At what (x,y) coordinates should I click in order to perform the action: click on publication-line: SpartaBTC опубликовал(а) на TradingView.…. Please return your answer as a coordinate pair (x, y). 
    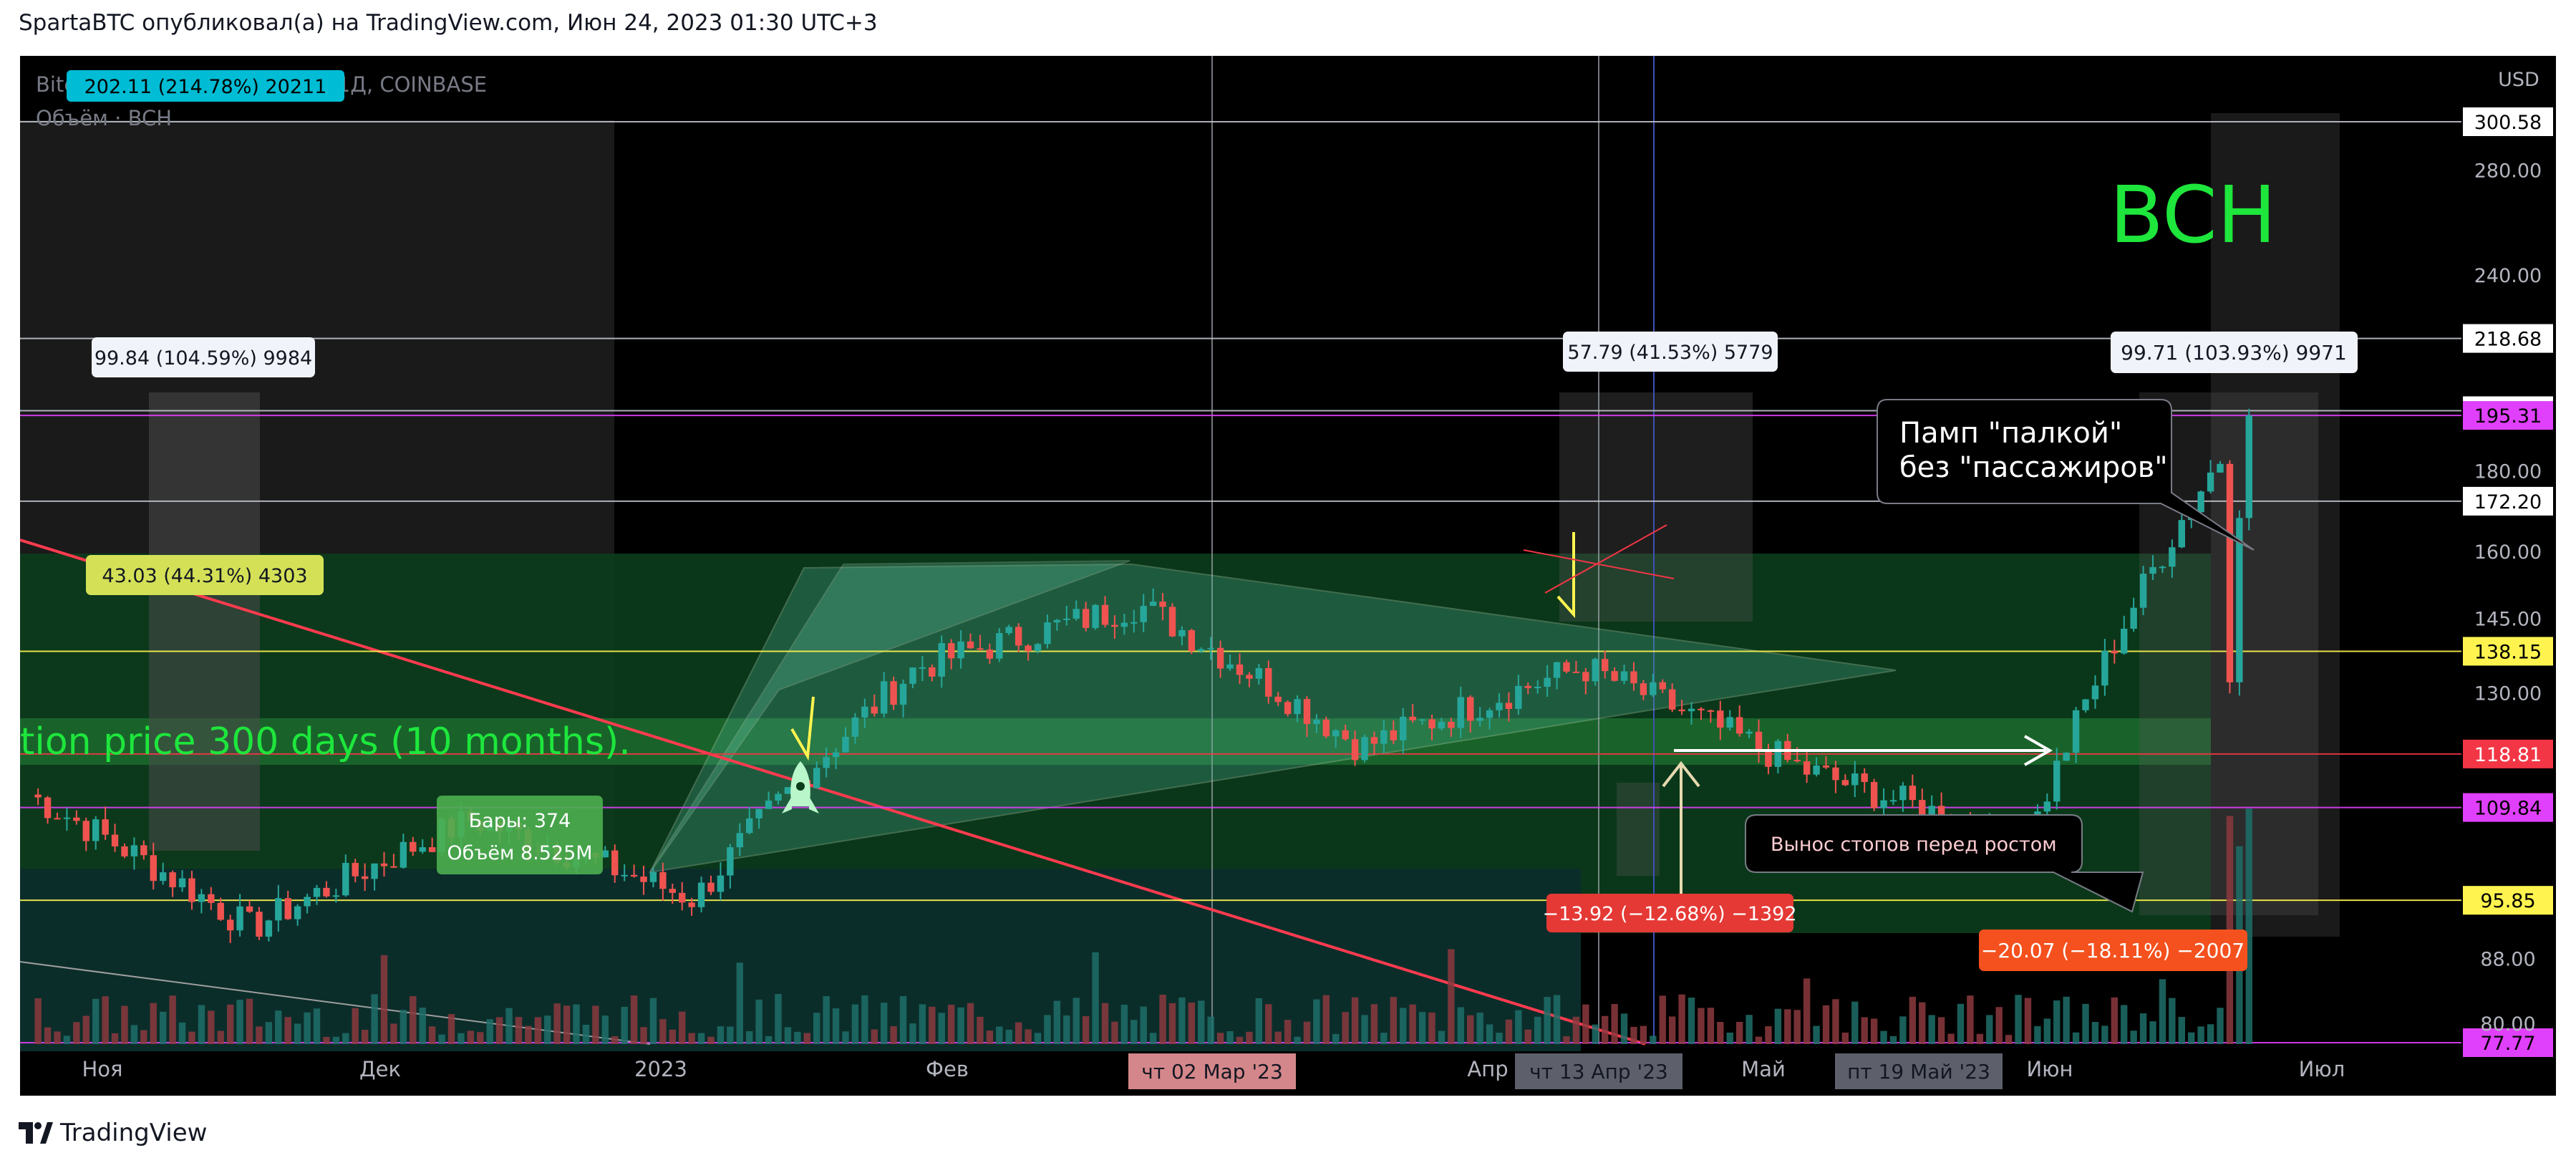
    Looking at the image, I should click on (448, 23).